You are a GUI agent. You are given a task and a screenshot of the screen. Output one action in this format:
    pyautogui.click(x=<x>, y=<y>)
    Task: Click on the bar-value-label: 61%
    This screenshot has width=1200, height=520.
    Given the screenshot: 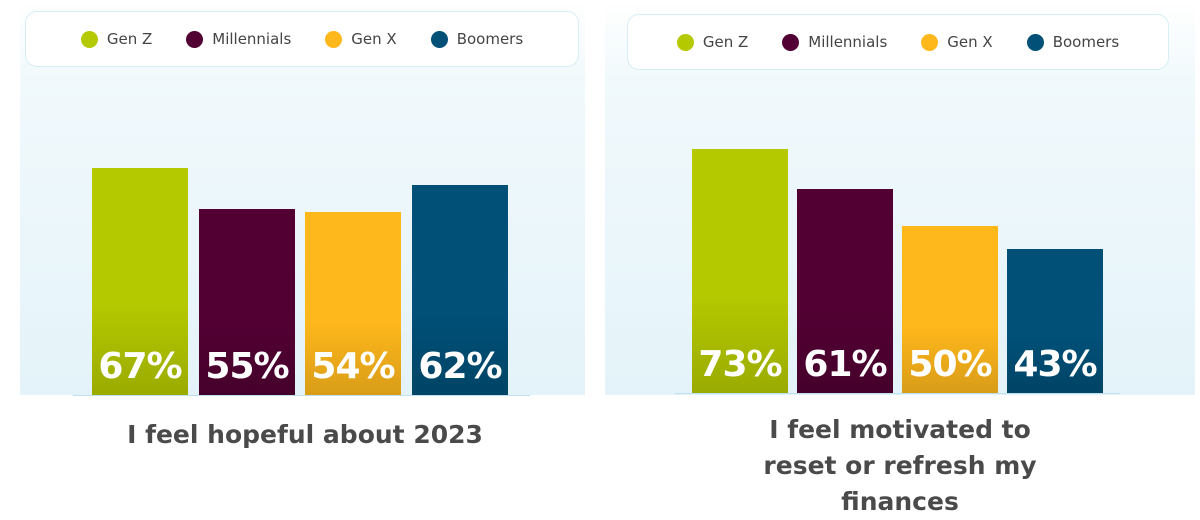 What is the action you would take?
    pyautogui.click(x=845, y=364)
    